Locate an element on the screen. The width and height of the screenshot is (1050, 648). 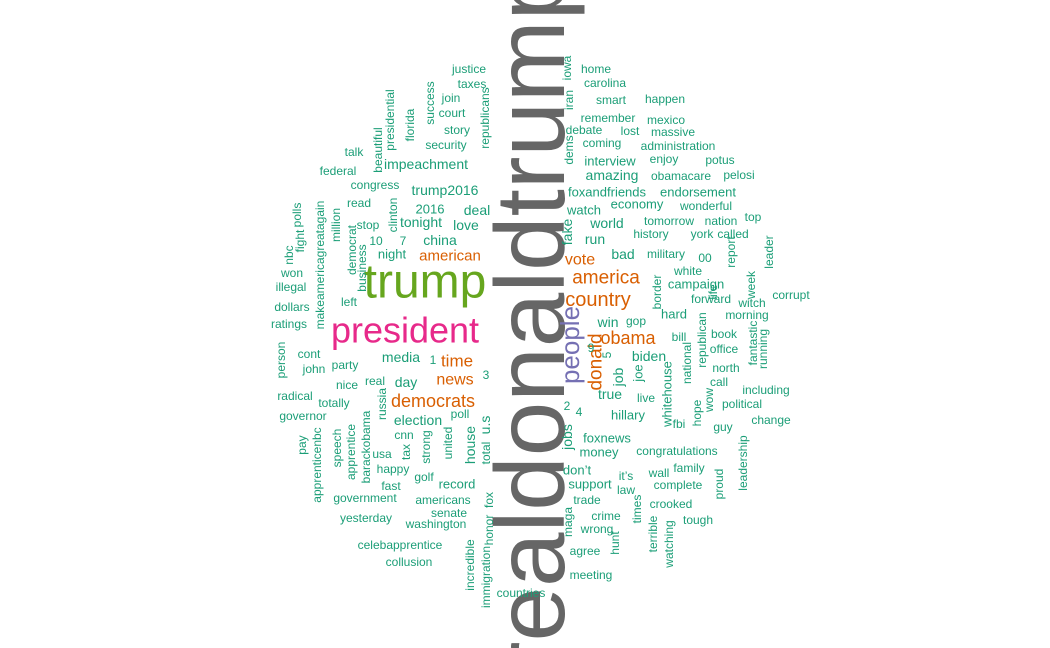
word-yesterday: yesterday is located at coordinates (366, 518).